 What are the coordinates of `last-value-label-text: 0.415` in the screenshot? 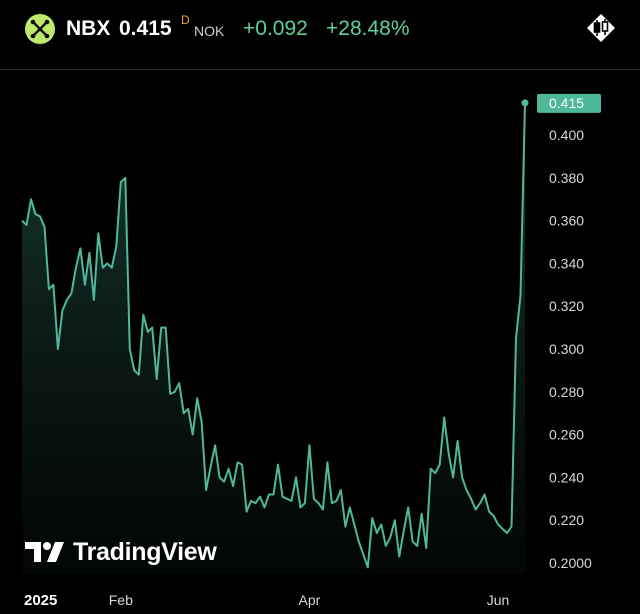 It's located at (566, 103).